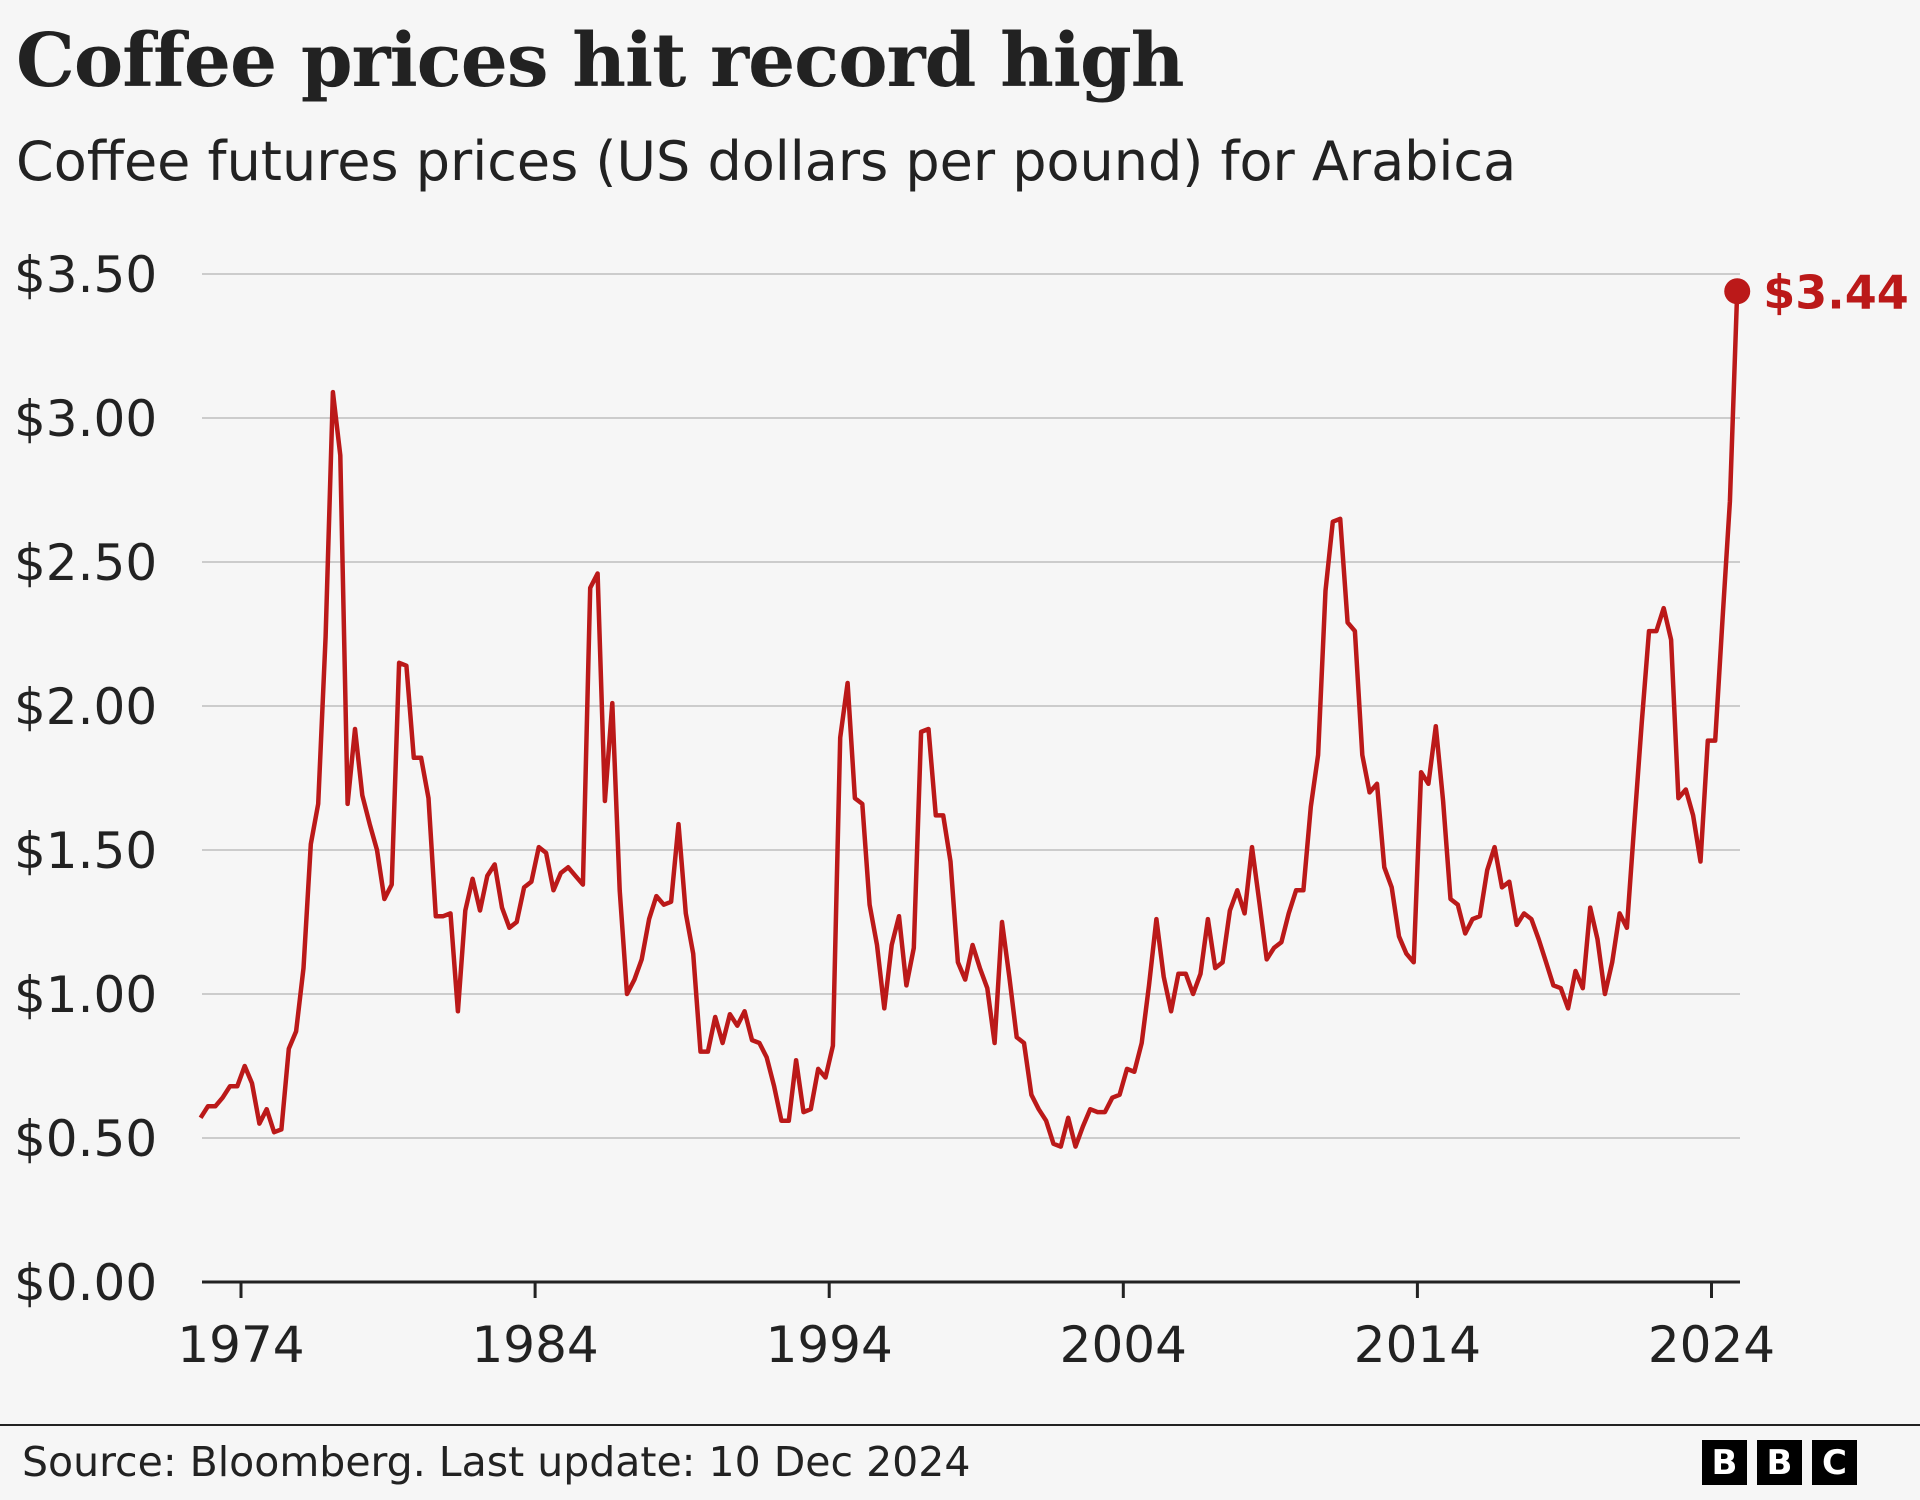 Image resolution: width=1920 pixels, height=1500 pixels. I want to click on x-tick-label: 1984, so click(534, 1345).